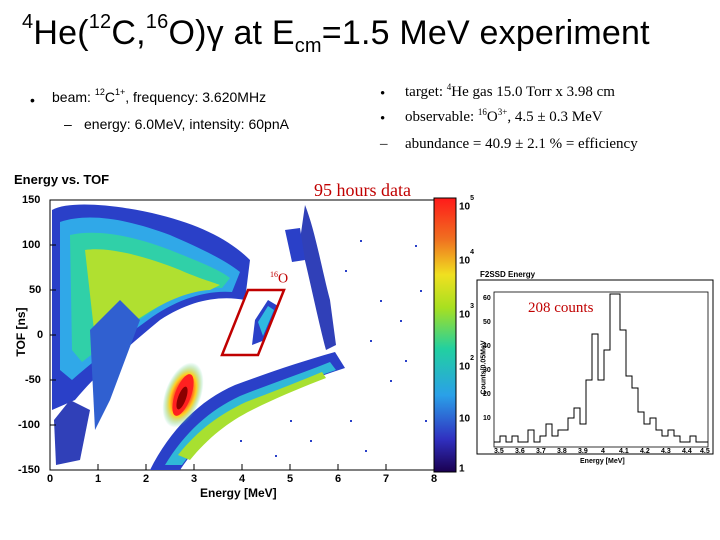  I want to click on colorbar-tick: 10³, so click(467, 312).